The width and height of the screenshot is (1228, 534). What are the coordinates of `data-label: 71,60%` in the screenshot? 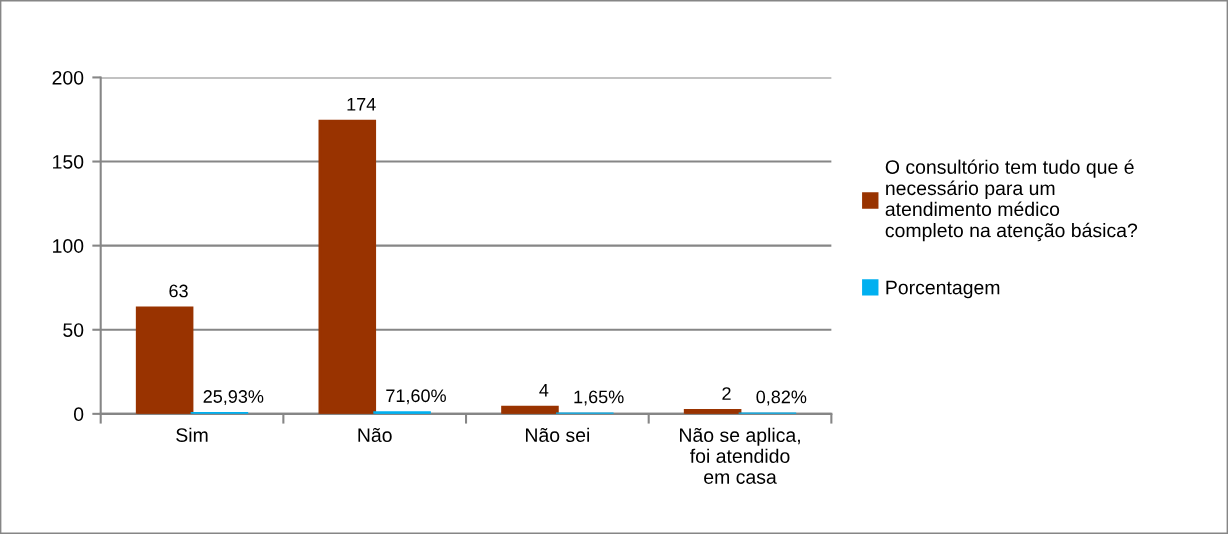 It's located at (416, 397).